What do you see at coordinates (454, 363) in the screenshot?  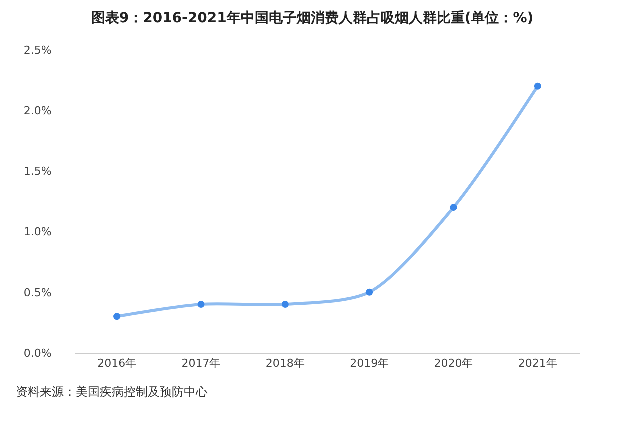 I see `x-tick-label: 2020年` at bounding box center [454, 363].